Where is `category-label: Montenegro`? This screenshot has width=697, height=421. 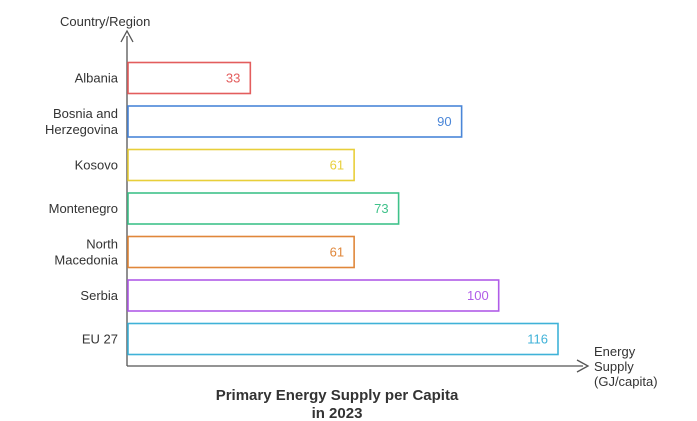 category-label: Montenegro is located at coordinates (83, 208).